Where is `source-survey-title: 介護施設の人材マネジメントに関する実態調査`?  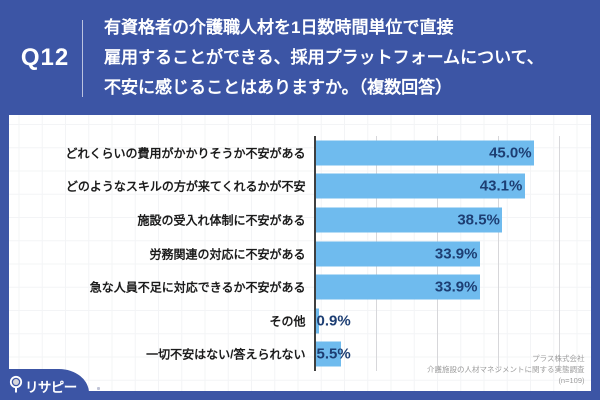 source-survey-title: 介護施設の人材マネジメントに関する実態調査 is located at coordinates (506, 369).